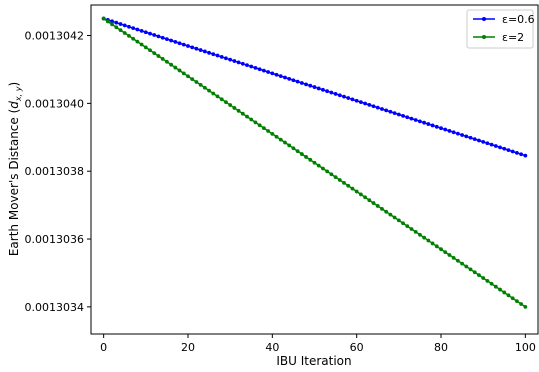 The height and width of the screenshot is (372, 539). What do you see at coordinates (500, 29) in the screenshot?
I see `legend: ε=0.6 ε=2` at bounding box center [500, 29].